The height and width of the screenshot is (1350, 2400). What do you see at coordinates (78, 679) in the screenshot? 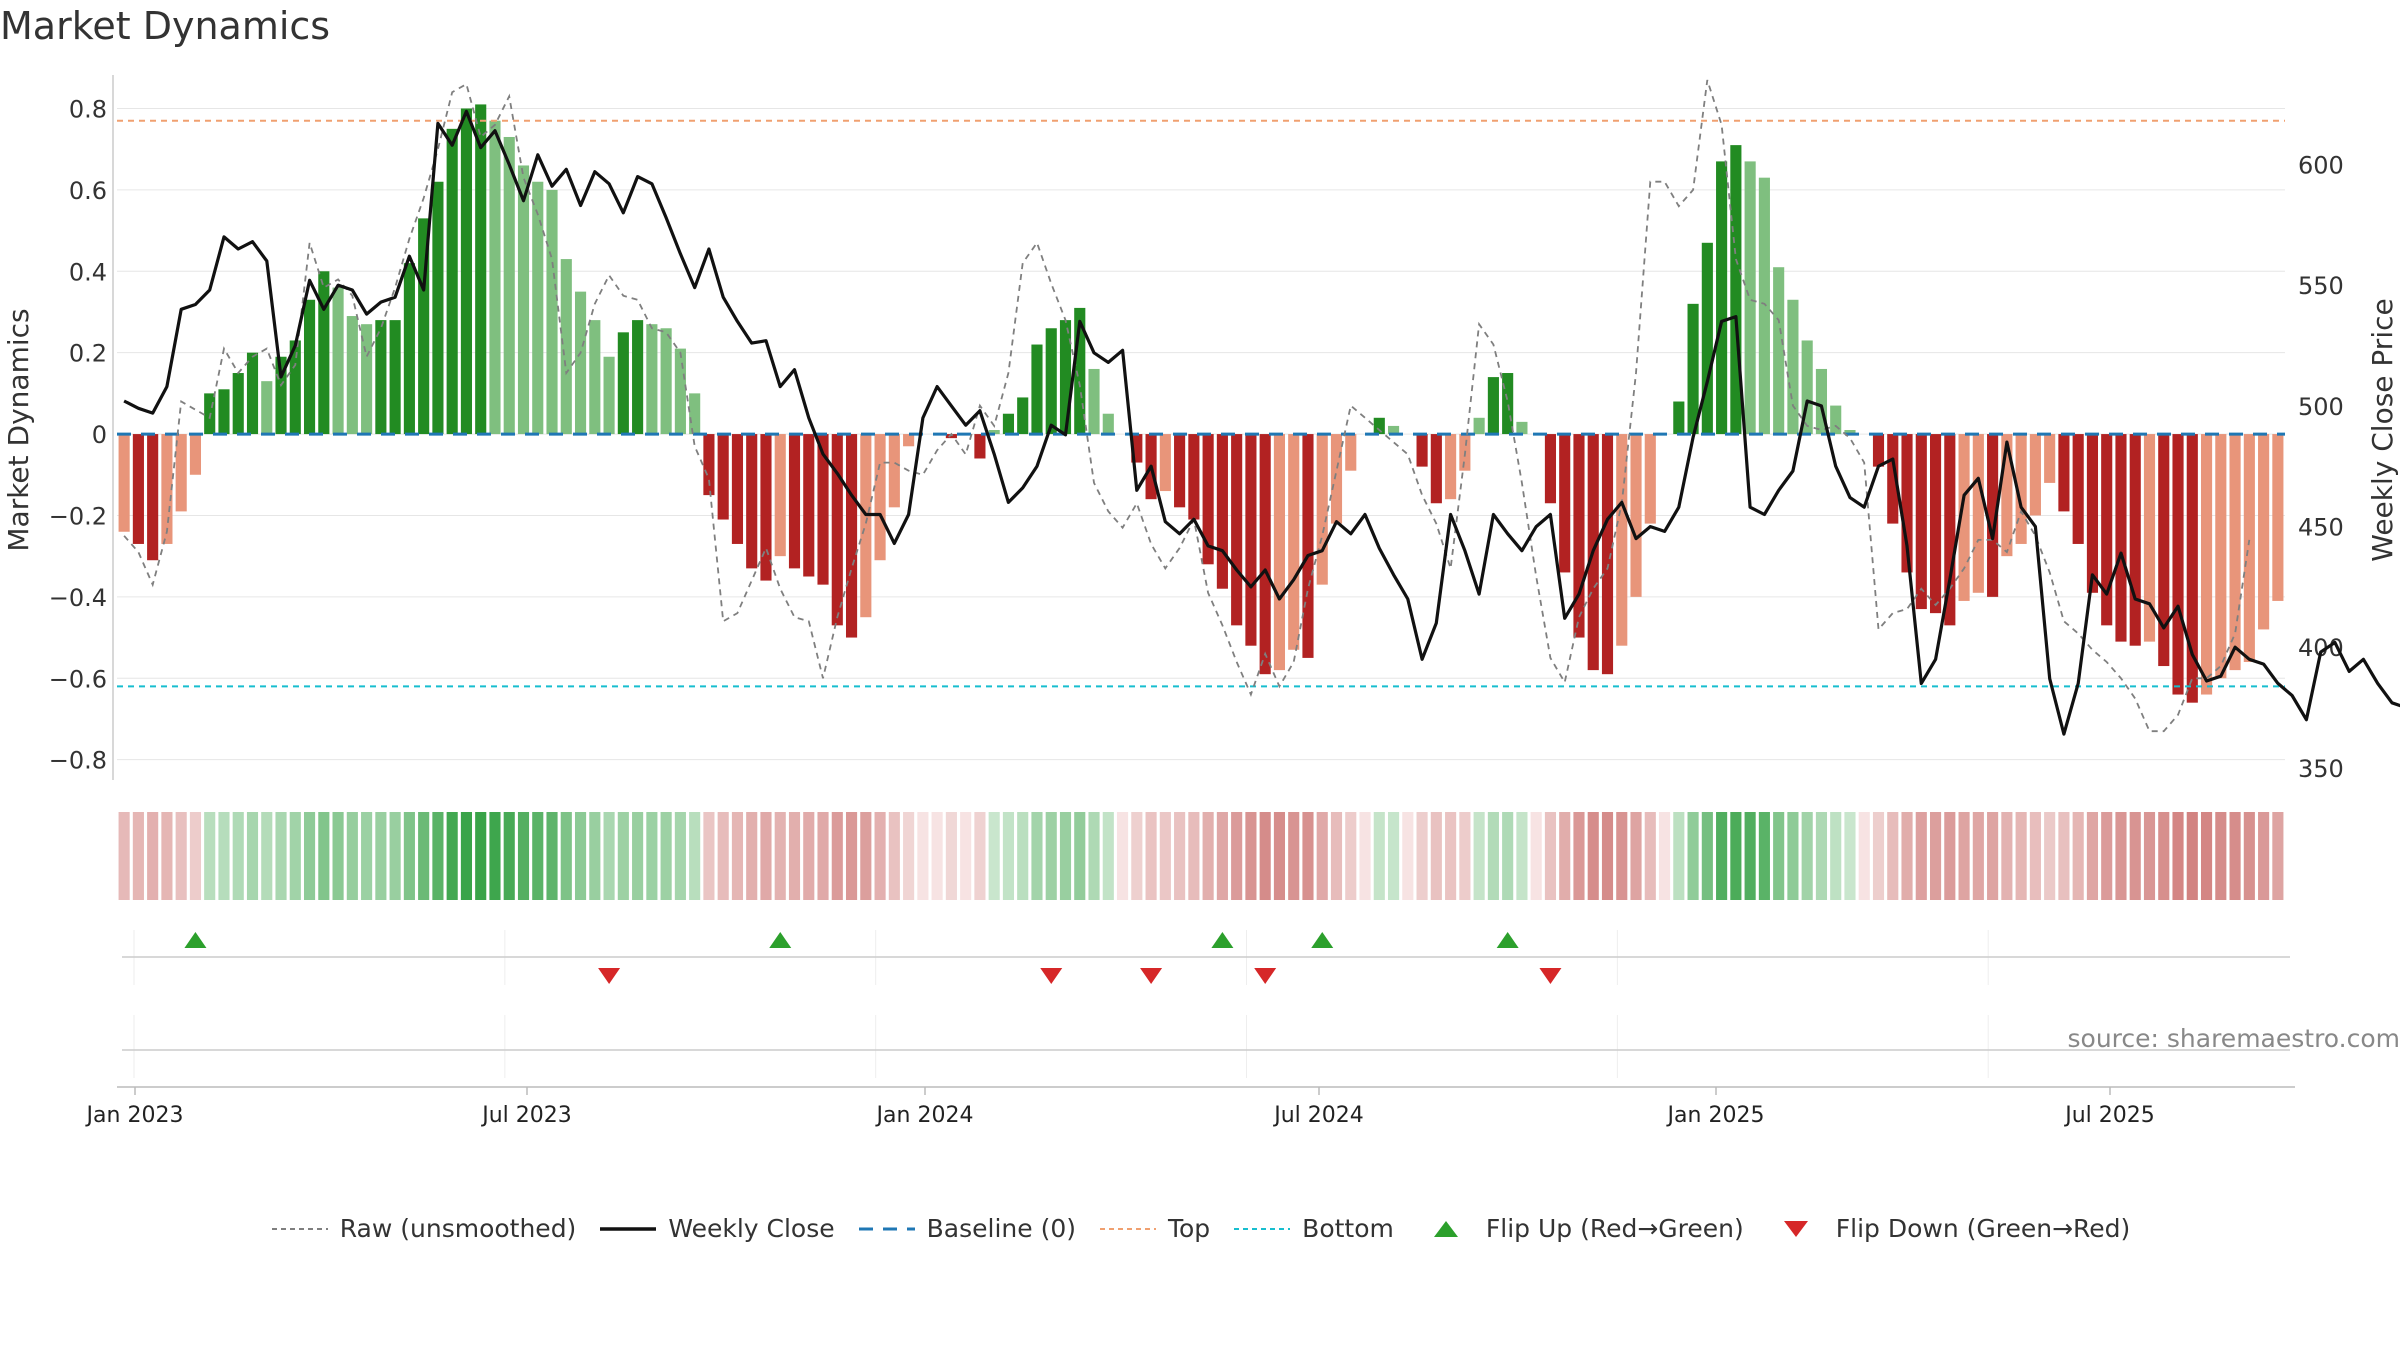
I see `y-tick-label: −0.6` at bounding box center [78, 679].